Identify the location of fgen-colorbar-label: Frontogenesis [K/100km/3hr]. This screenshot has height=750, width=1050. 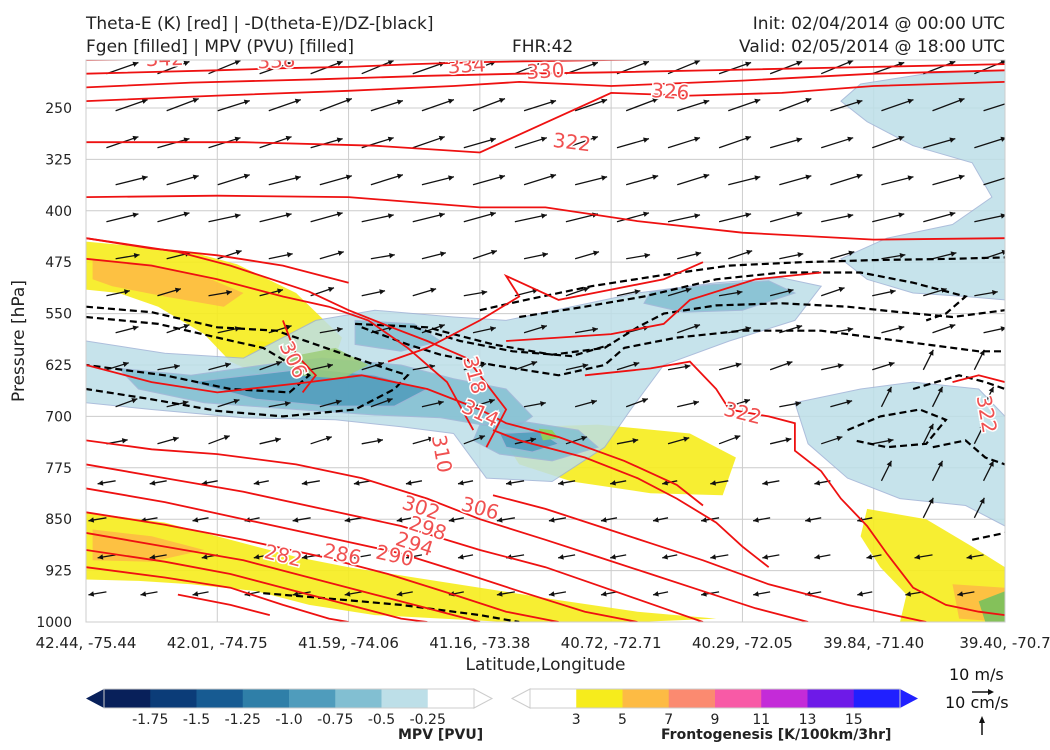
(776, 735).